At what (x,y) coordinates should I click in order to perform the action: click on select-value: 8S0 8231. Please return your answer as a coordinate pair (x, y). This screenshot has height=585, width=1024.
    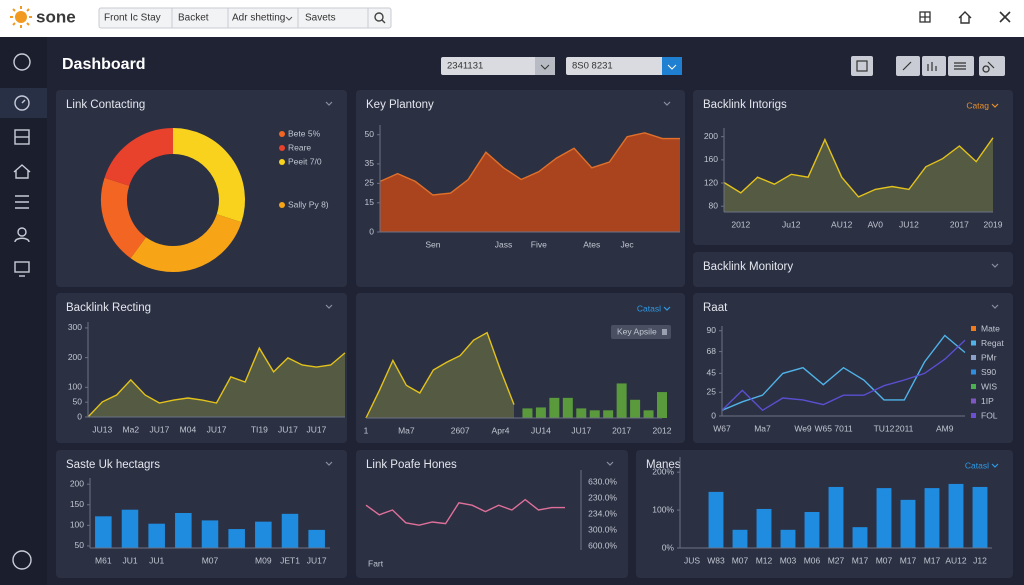
    Looking at the image, I should click on (592, 66).